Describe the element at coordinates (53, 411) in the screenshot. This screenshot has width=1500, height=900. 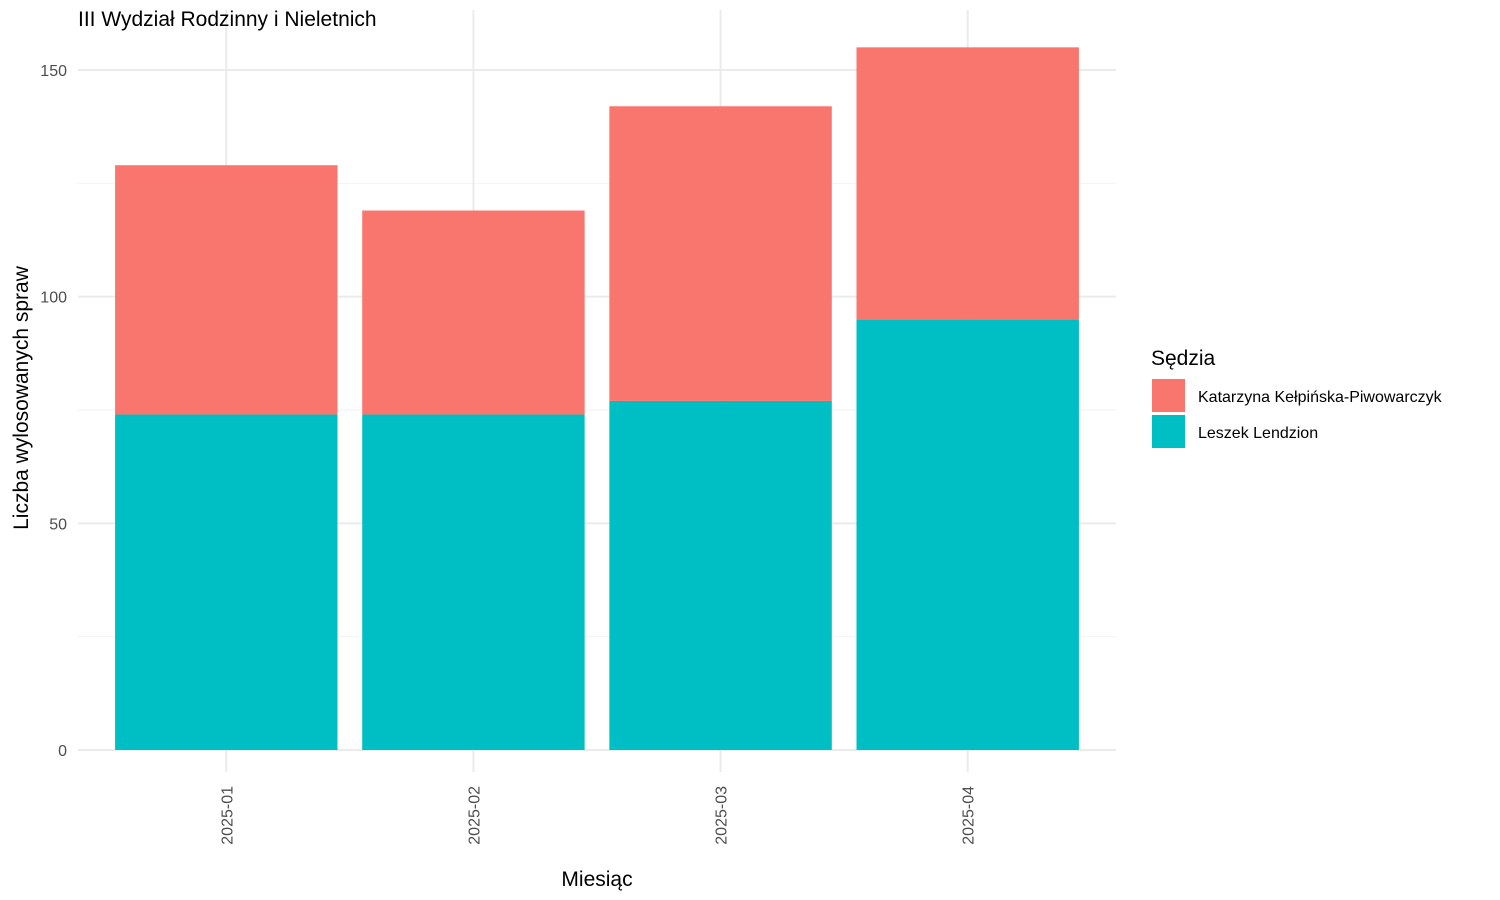
I see `y-tick-labels: 0 50 100 150` at that location.